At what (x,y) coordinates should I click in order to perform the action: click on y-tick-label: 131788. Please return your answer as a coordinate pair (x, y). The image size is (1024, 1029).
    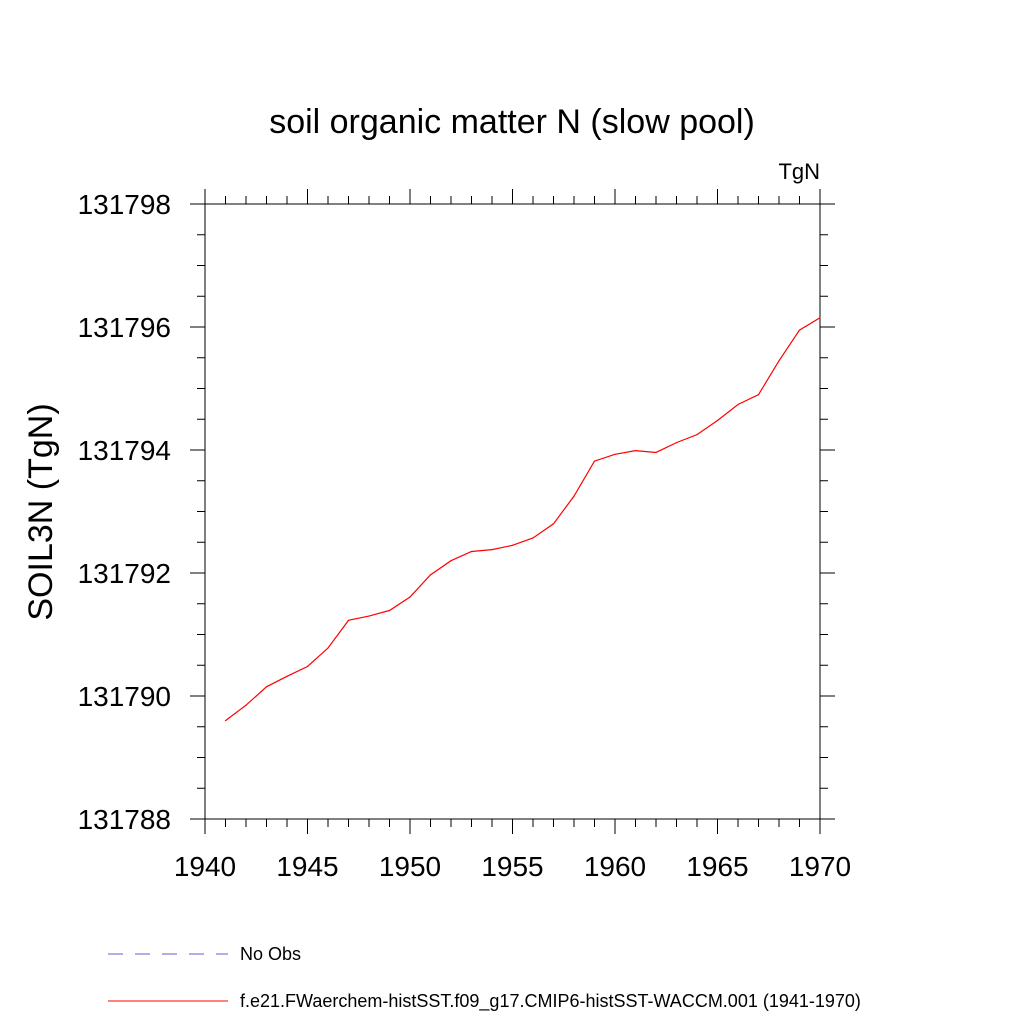
    Looking at the image, I should click on (124, 819).